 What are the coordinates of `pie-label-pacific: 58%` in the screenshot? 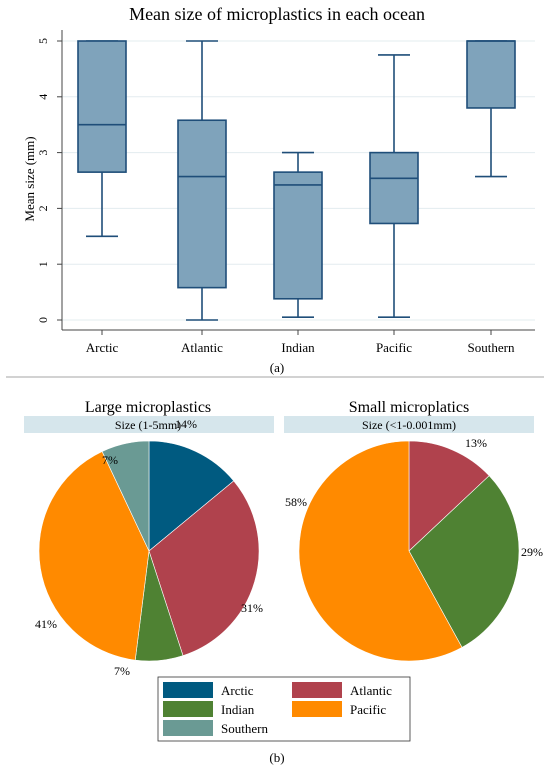 It's located at (296, 502).